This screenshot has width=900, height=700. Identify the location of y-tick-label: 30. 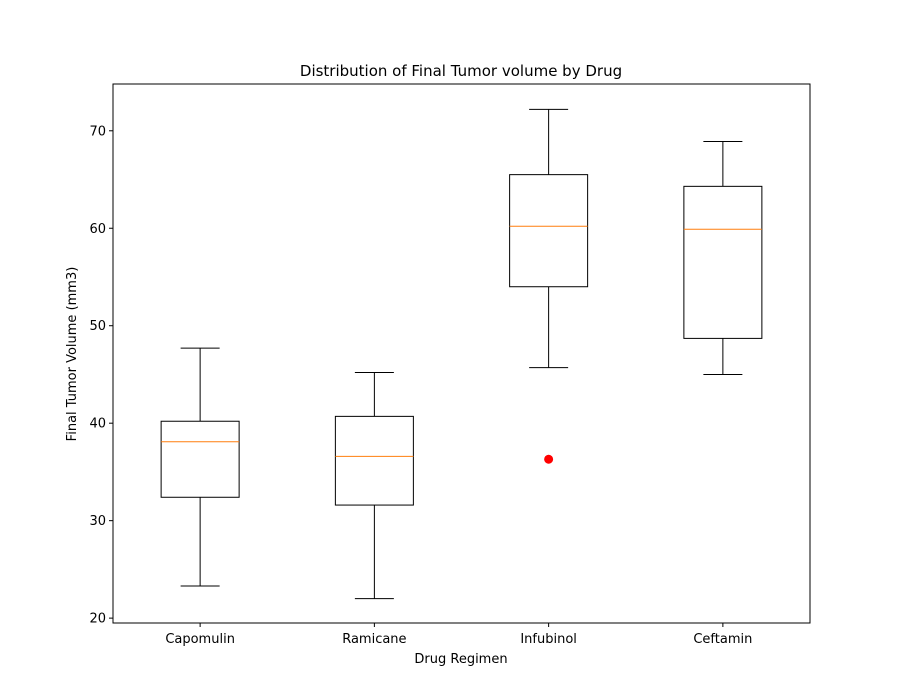
(97, 521).